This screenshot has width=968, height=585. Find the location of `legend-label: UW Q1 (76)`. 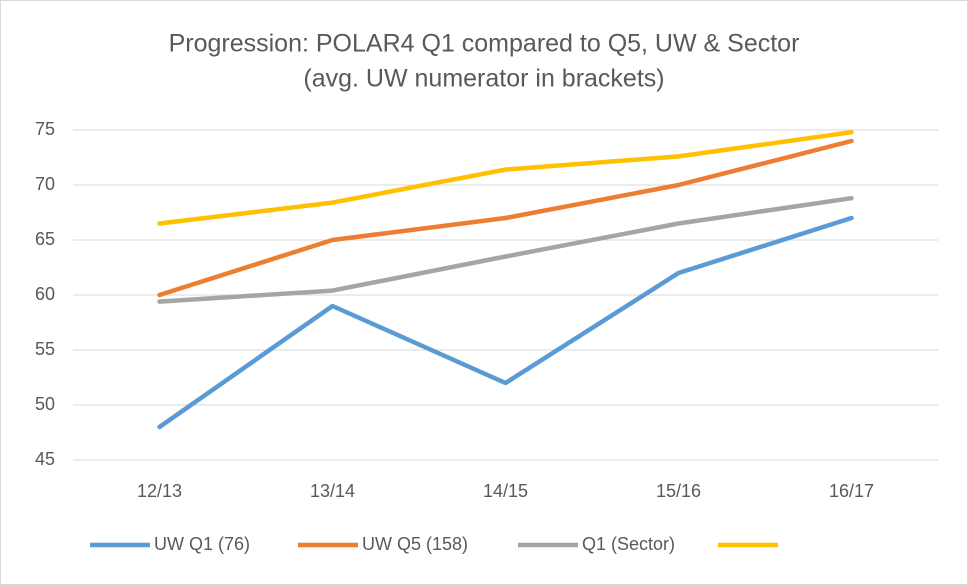

legend-label: UW Q1 (76) is located at coordinates (202, 544).